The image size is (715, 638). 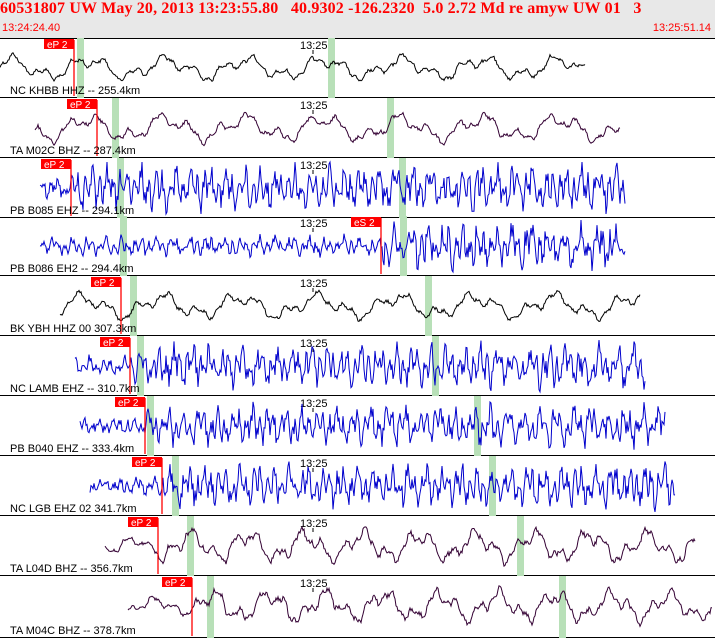 I want to click on trace-panel: 13:25 eP 2 PB B040 EHZ -- 333.4km, so click(x=357, y=426).